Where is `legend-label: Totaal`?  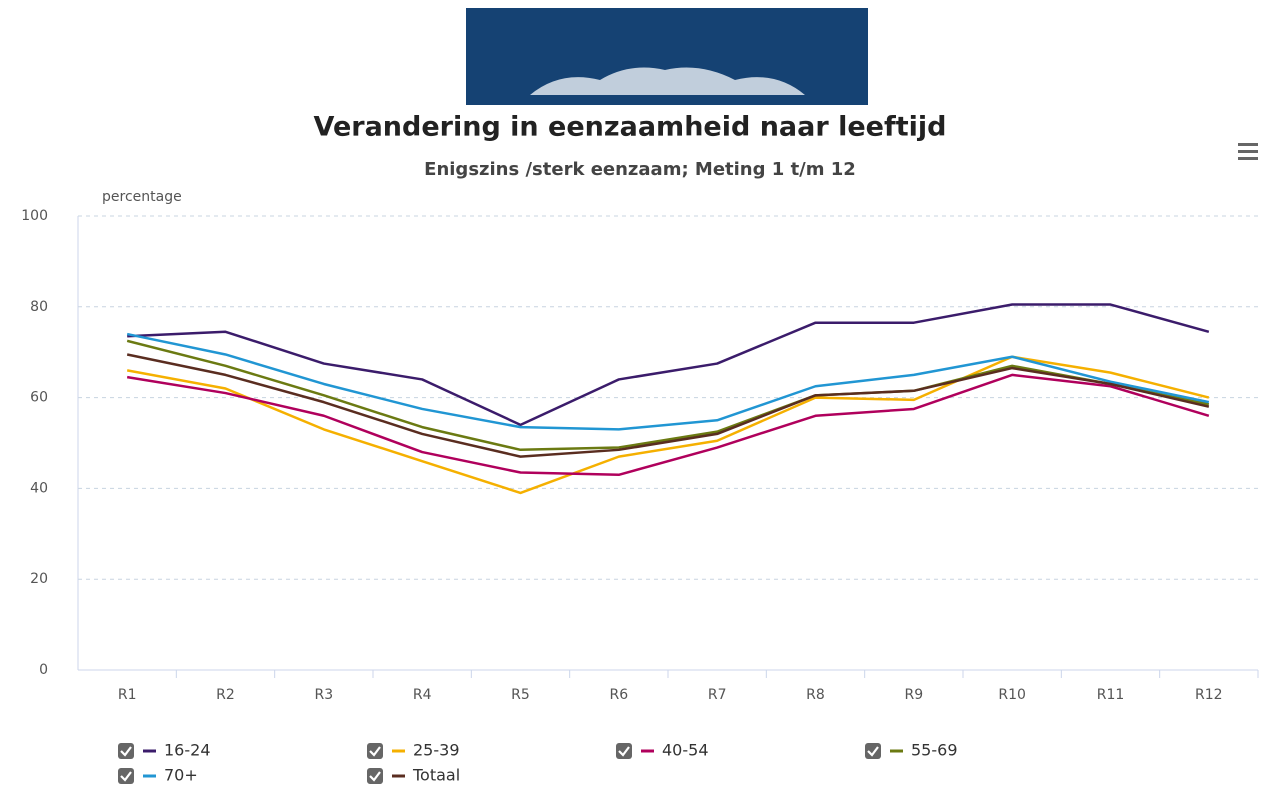 legend-label: Totaal is located at coordinates (436, 775).